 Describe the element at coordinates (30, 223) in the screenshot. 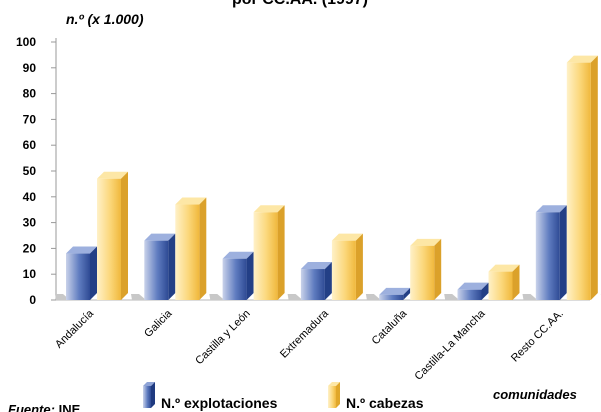

I see `y-tick-label: 30` at that location.